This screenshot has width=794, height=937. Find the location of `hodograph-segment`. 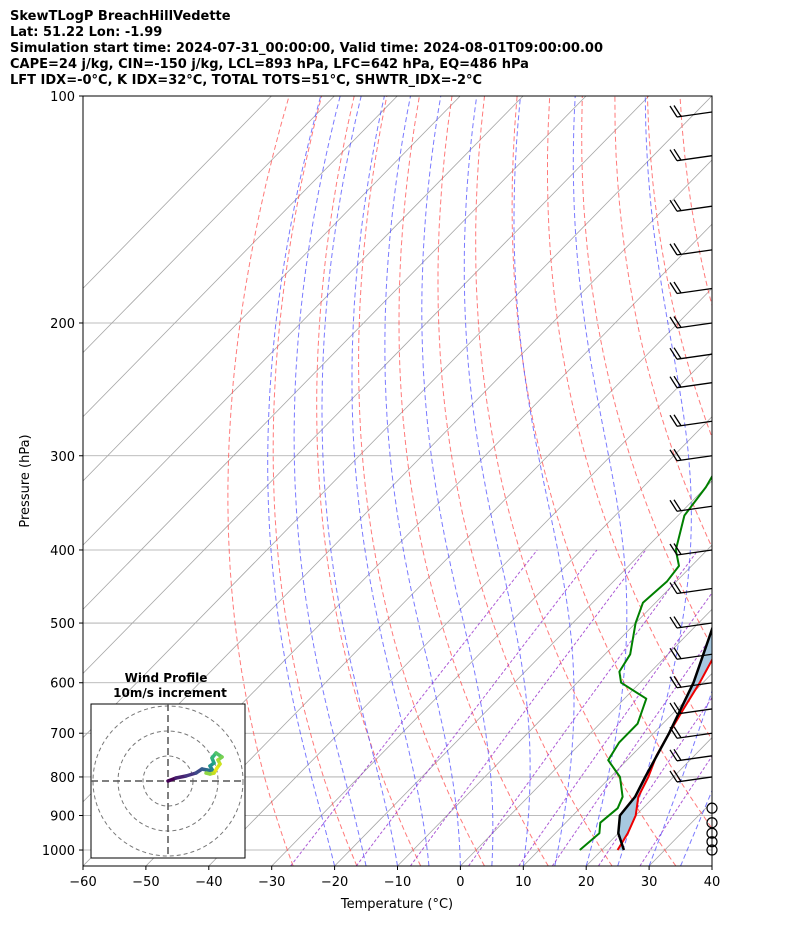

hodograph-segment is located at coordinates (208, 773).